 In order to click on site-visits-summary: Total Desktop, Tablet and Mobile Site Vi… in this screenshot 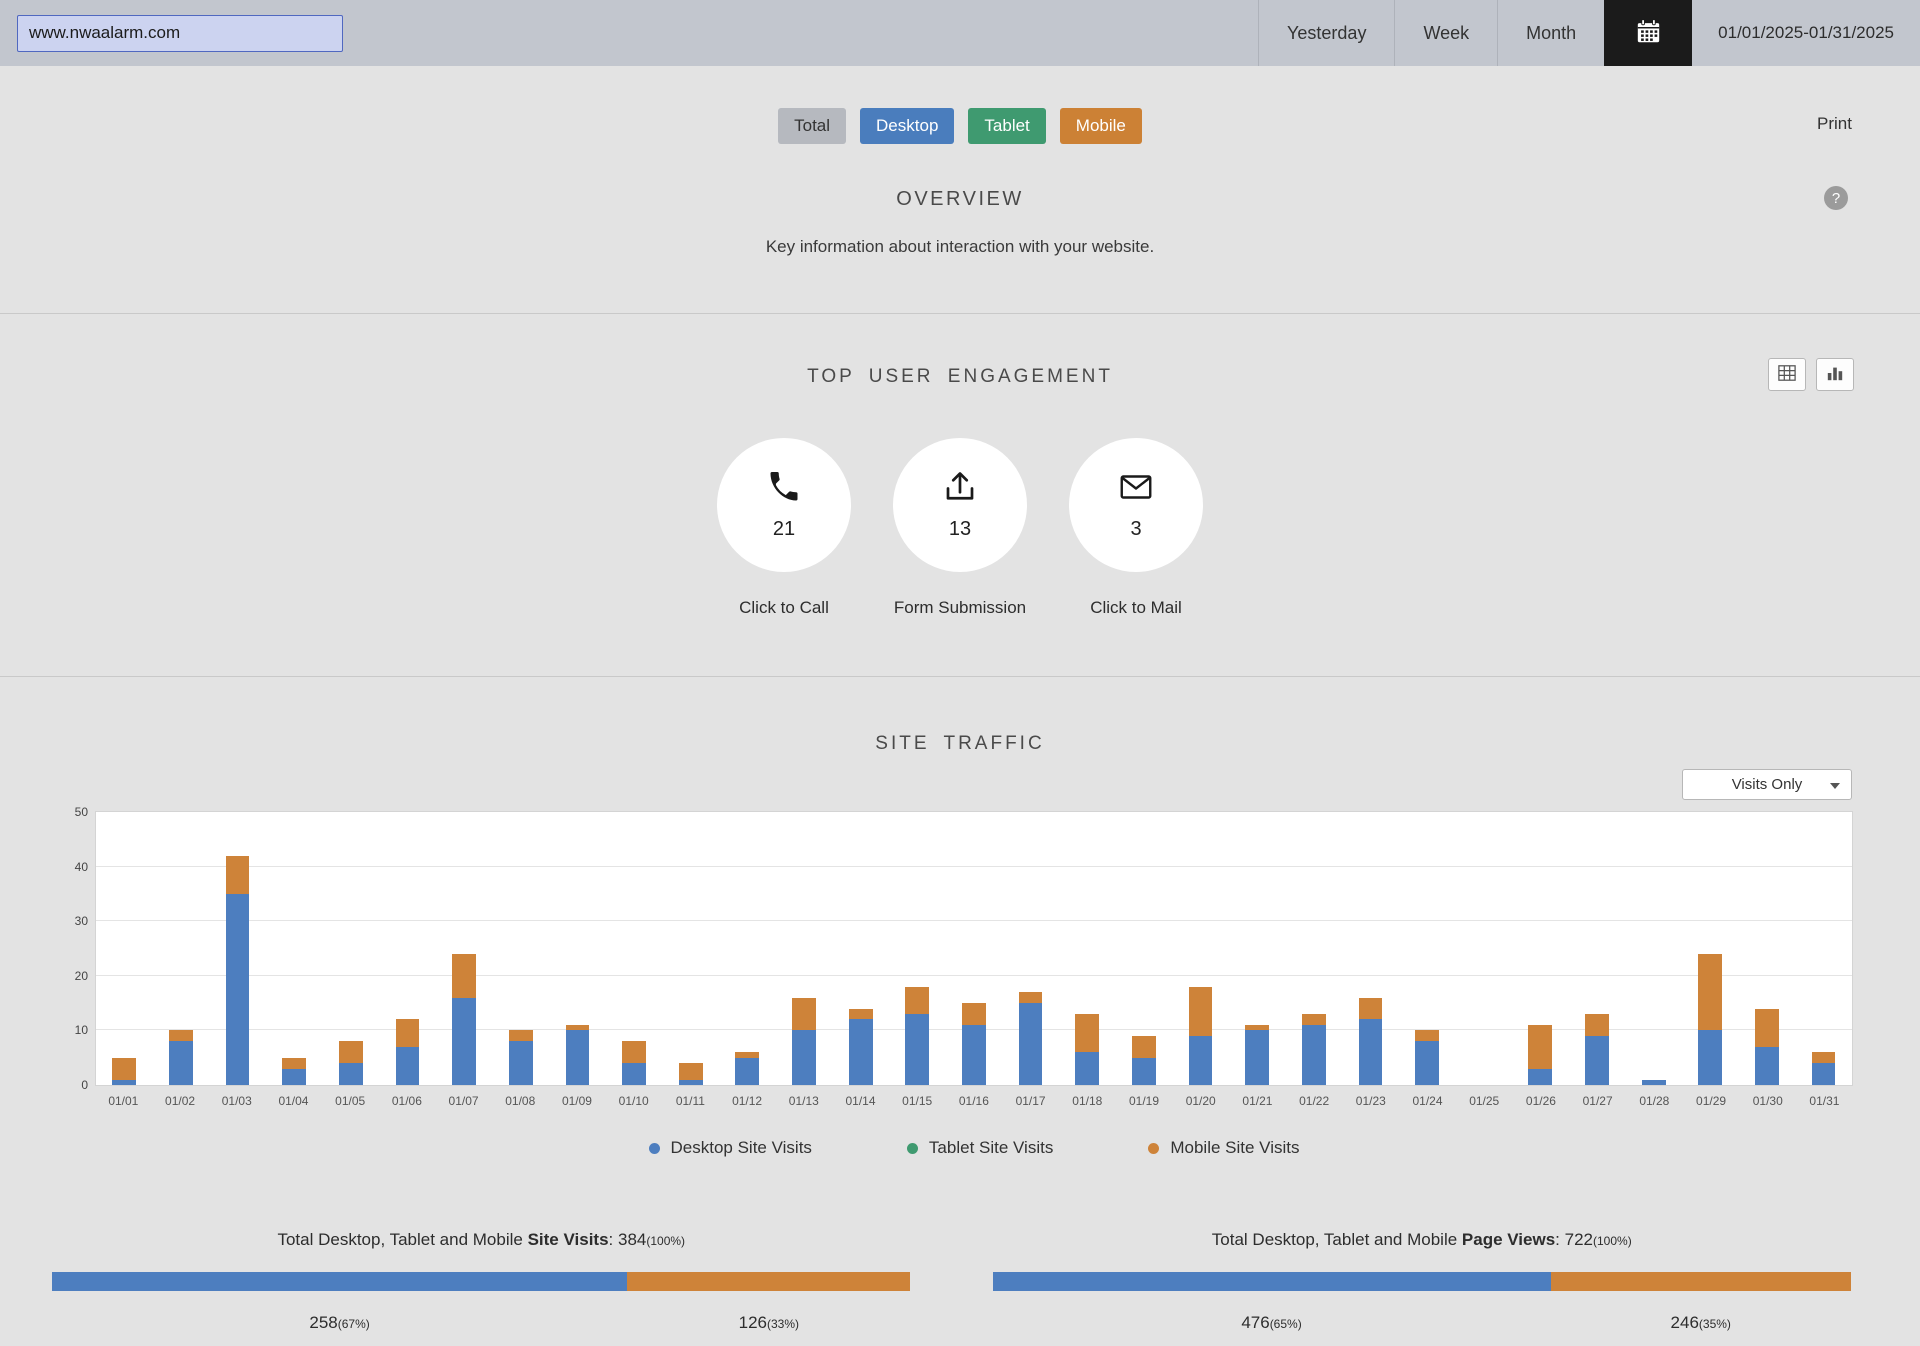, I will do `click(480, 1281)`.